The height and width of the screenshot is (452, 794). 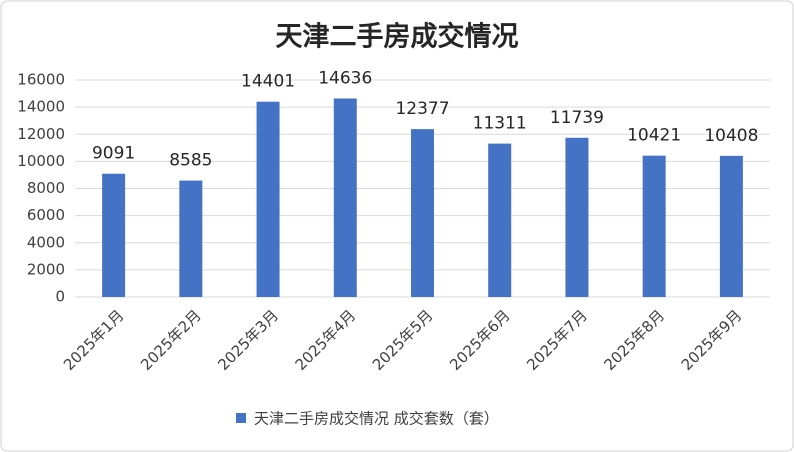 I want to click on data-label: 8585, so click(x=190, y=161).